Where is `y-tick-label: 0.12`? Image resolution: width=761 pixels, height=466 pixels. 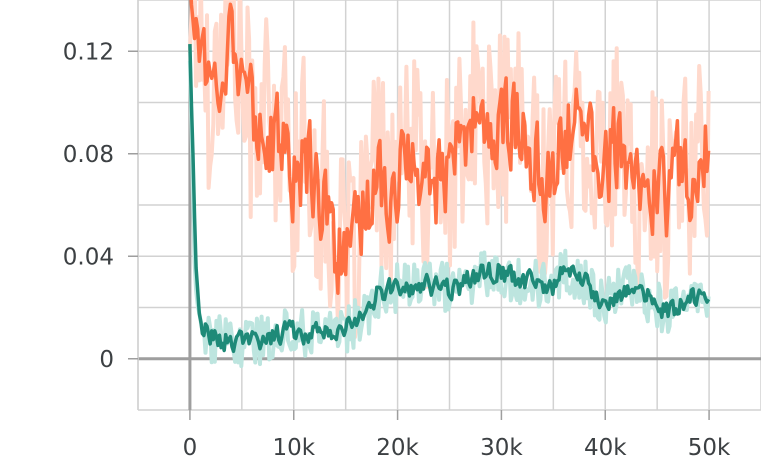
y-tick-label: 0.12 is located at coordinates (88, 52).